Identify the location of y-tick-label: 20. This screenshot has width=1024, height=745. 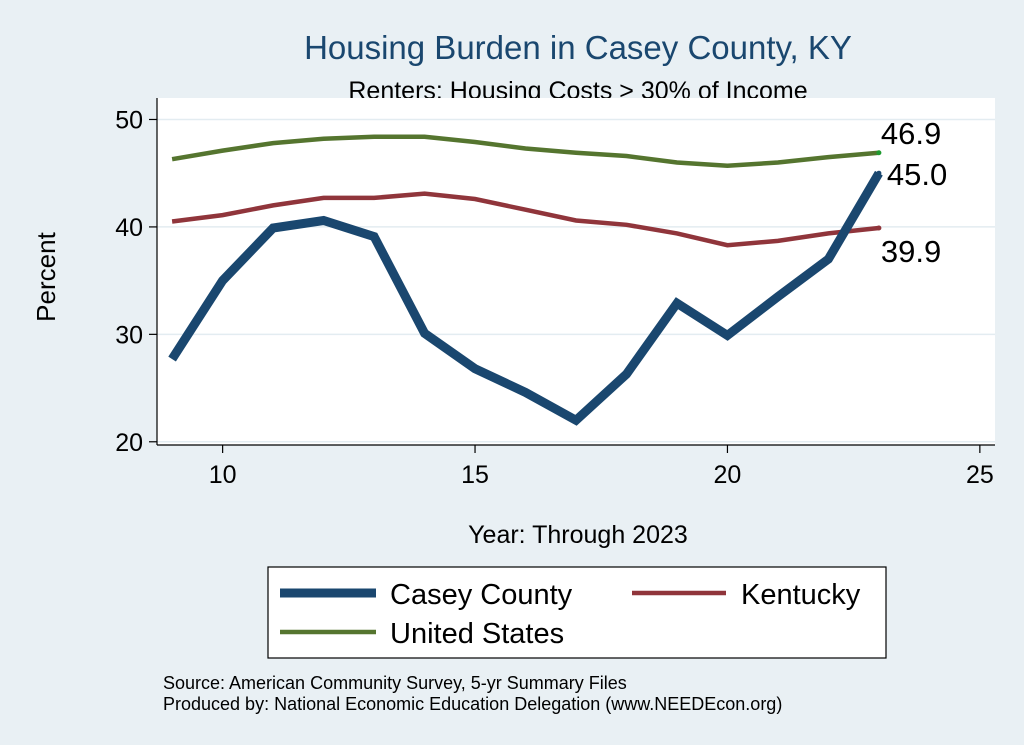
(129, 443).